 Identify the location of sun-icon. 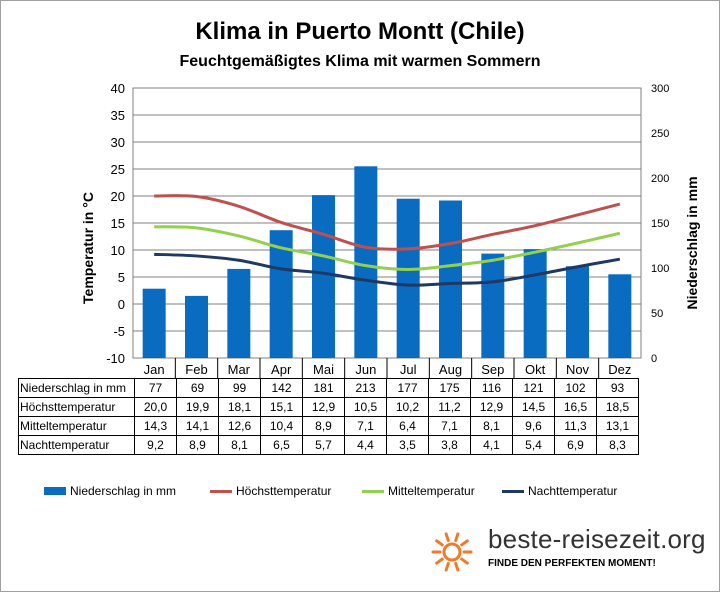
(452, 552).